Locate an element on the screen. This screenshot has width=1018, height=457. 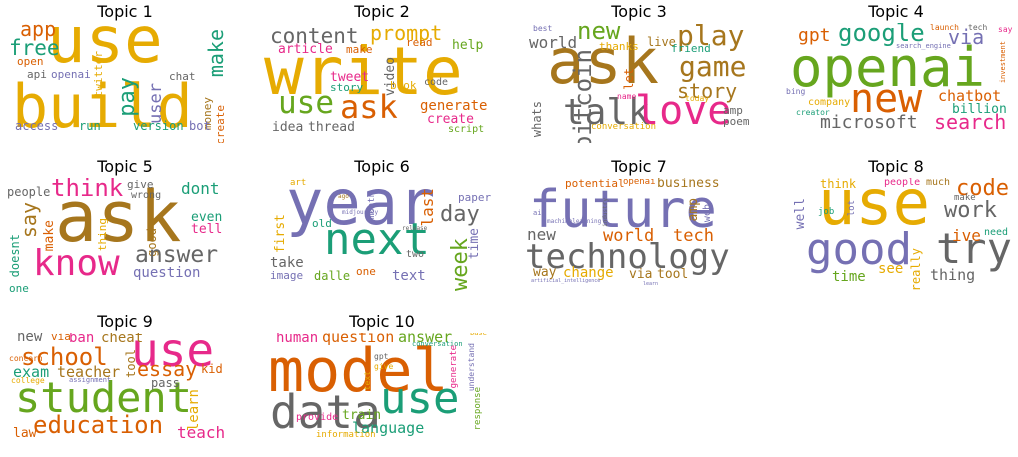
word: help is located at coordinates (468, 45).